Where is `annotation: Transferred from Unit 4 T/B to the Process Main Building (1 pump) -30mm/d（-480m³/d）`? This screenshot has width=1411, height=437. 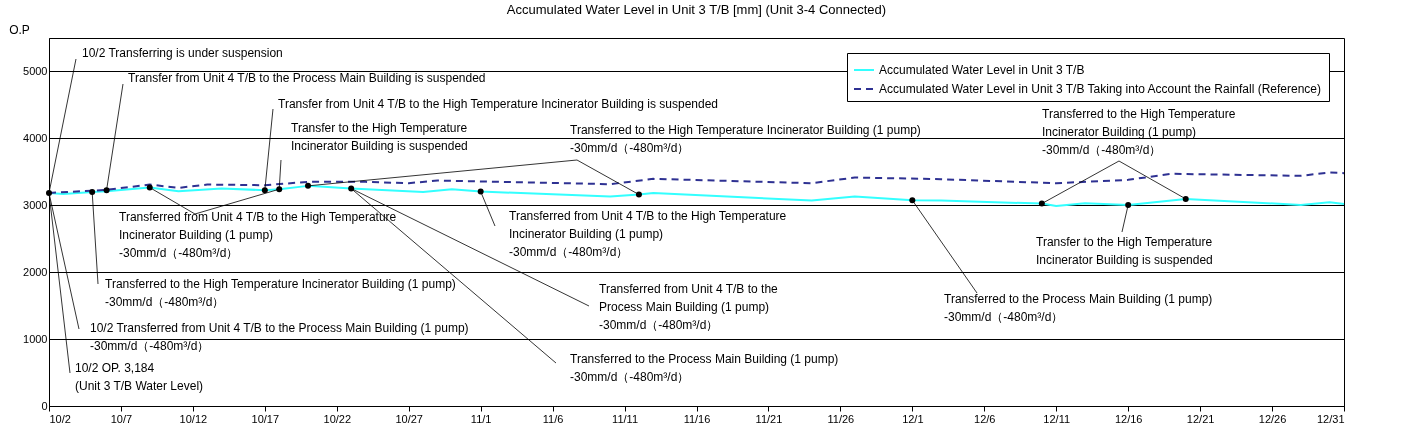
annotation: Transferred from Unit 4 T/B to the Process Main Building (1 pump) -30mm/d（-480m³/d） is located at coordinates (689, 307).